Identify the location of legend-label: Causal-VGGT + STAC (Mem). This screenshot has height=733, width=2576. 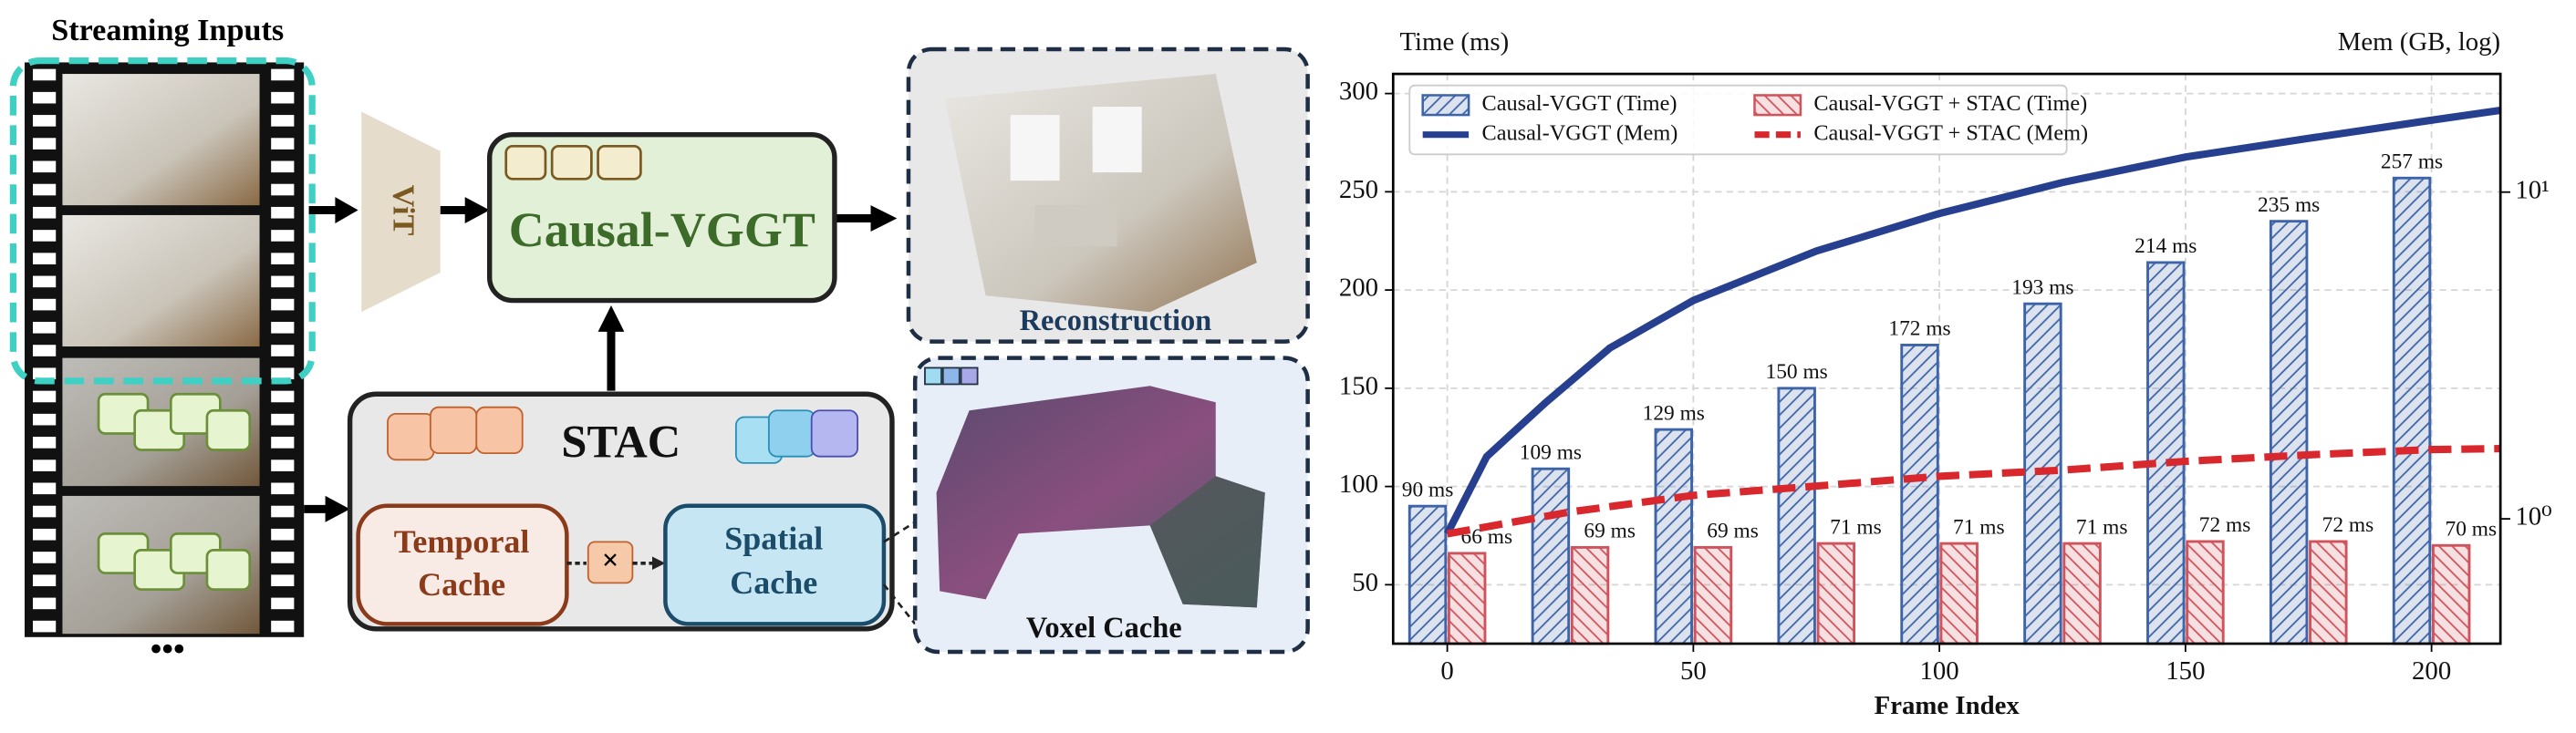
(1950, 132).